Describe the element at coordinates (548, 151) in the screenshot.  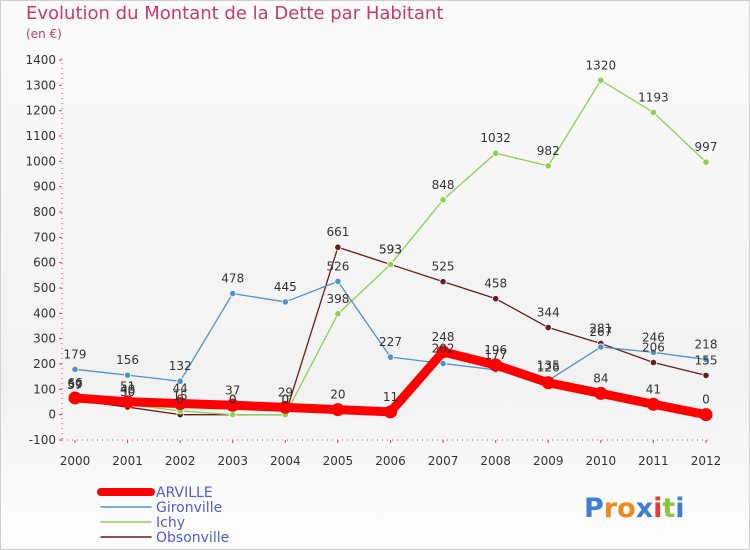
I see `data-label: 982` at that location.